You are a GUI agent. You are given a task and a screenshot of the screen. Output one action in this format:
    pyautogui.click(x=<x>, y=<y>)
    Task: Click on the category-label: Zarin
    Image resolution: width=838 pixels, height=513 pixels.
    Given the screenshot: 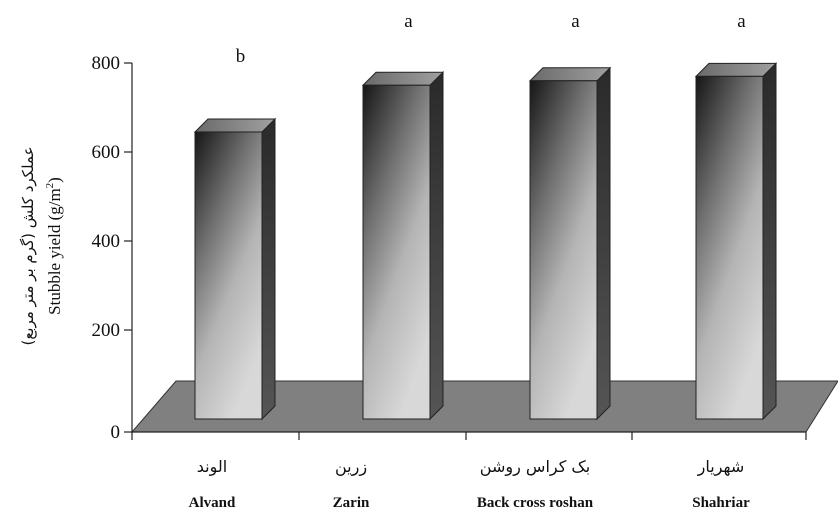 What is the action you would take?
    pyautogui.click(x=351, y=503)
    